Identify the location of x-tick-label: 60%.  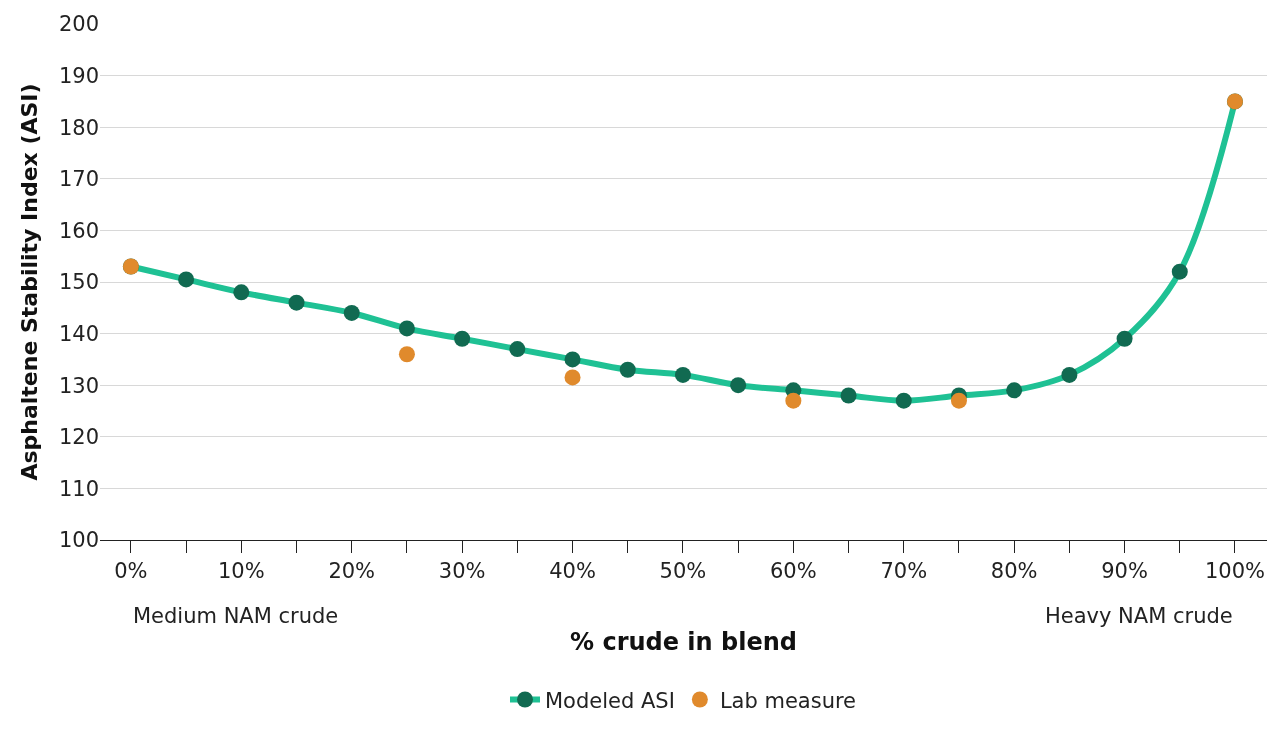
(793, 571).